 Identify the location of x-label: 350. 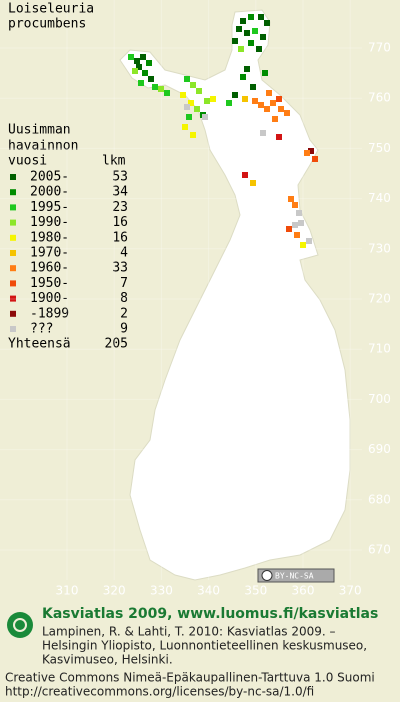
(255, 591).